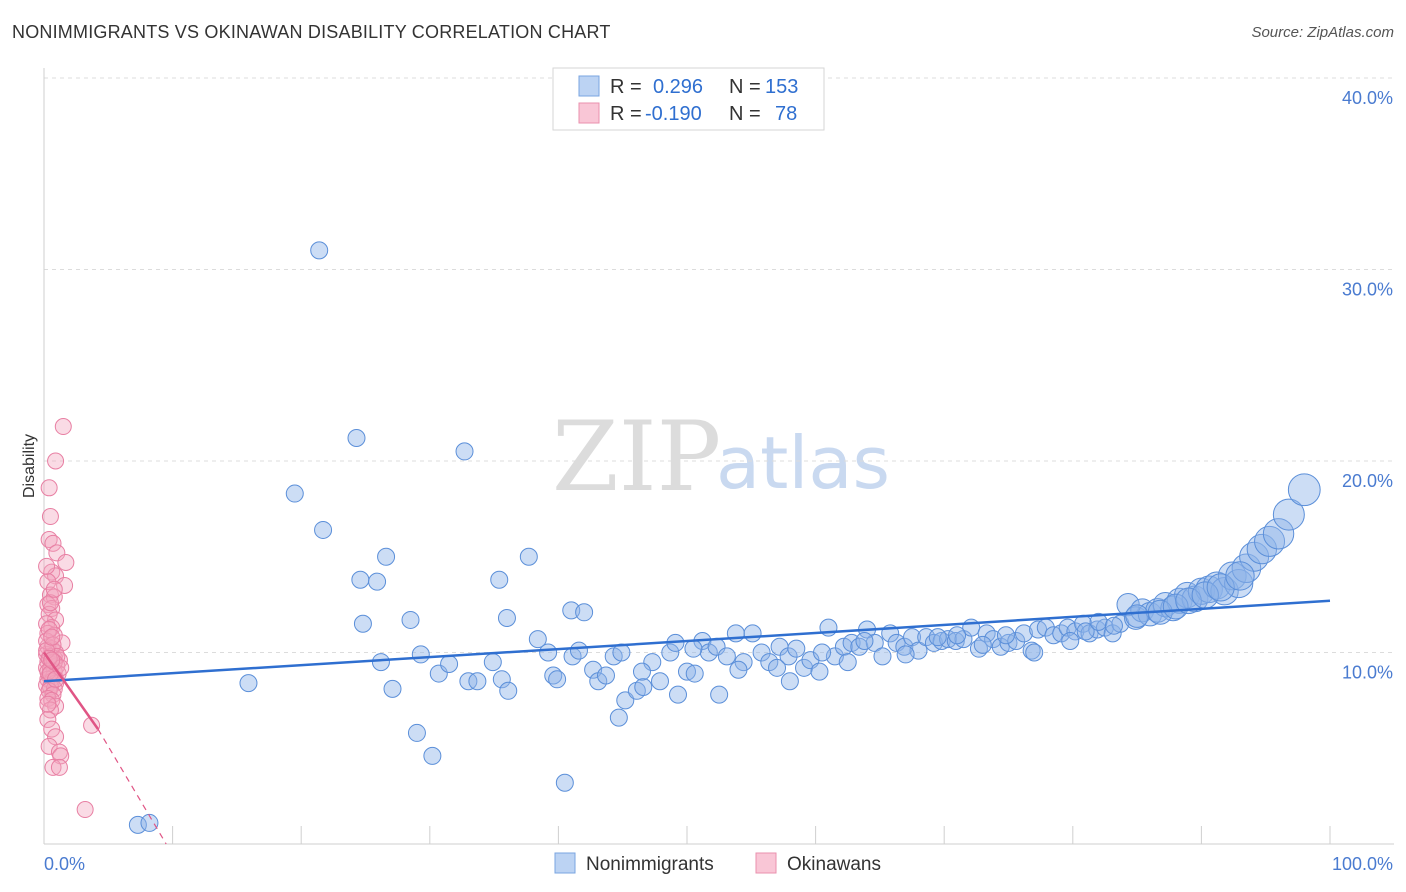  Describe the element at coordinates (1367, 290) in the screenshot. I see `y-tick-label-2: 30.0%` at that location.